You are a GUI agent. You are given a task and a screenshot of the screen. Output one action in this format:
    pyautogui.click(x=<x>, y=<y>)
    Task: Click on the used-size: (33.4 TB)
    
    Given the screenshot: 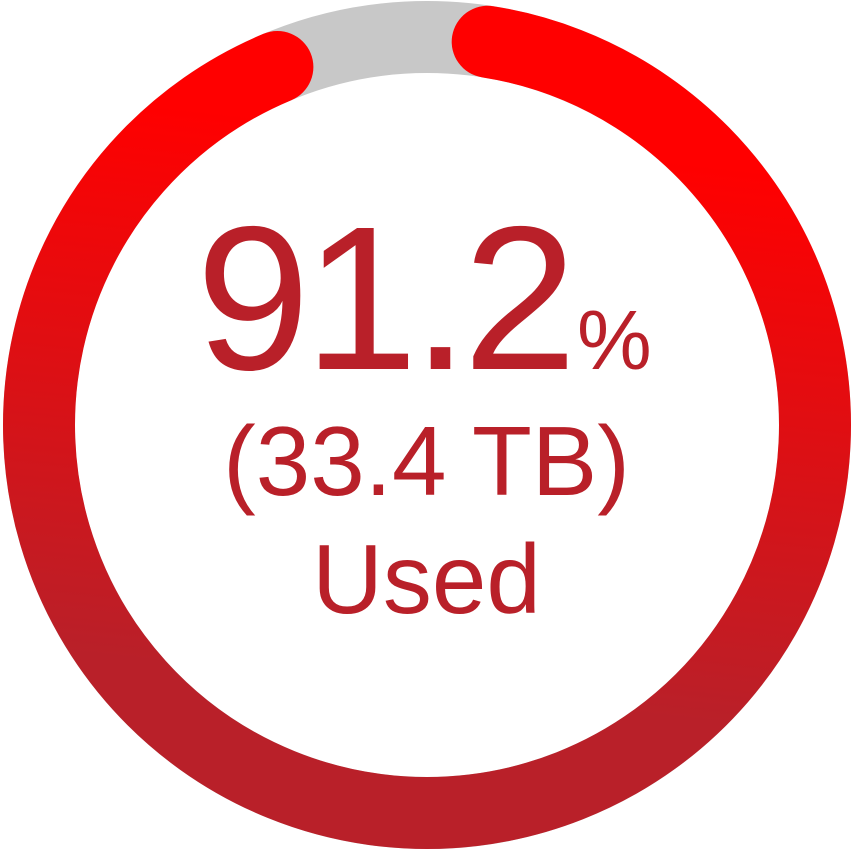 What is the action you would take?
    pyautogui.click(x=426, y=461)
    